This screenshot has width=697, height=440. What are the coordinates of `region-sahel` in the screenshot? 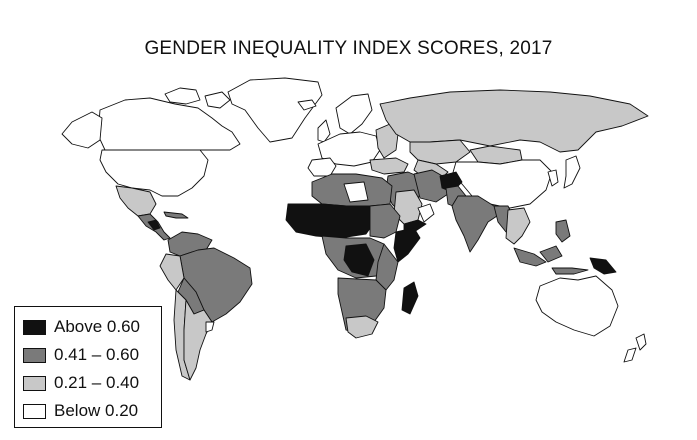 It's located at (331, 221).